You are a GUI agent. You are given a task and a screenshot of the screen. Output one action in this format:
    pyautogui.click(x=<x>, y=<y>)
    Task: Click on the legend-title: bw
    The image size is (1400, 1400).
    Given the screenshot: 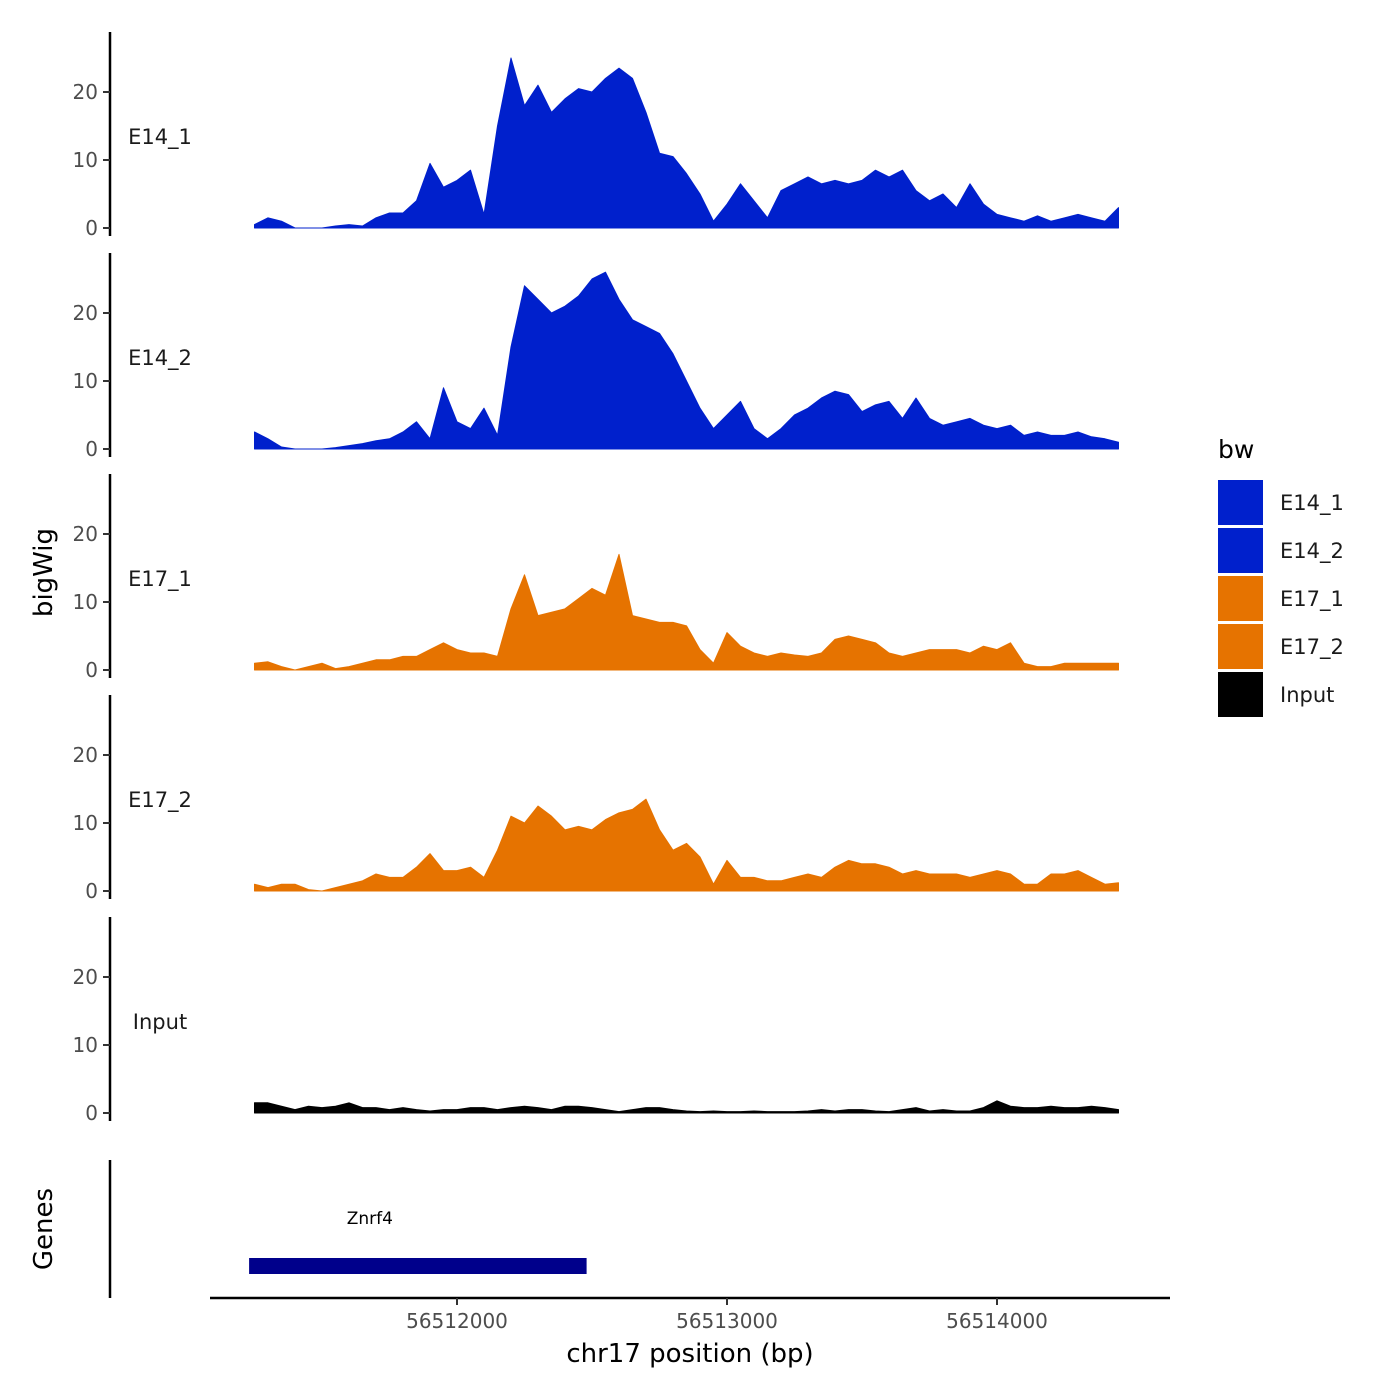 What is the action you would take?
    pyautogui.click(x=1236, y=449)
    